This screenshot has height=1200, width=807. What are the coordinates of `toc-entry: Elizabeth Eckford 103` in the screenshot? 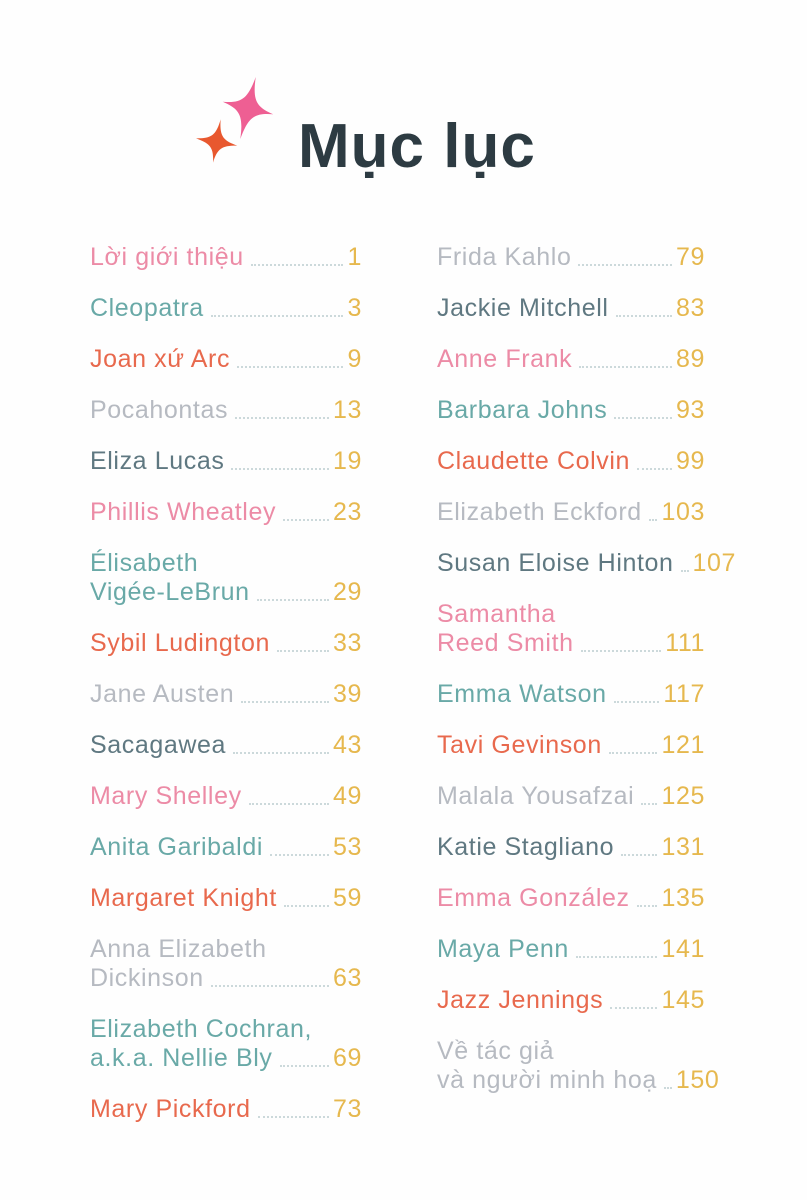 It's located at (571, 512).